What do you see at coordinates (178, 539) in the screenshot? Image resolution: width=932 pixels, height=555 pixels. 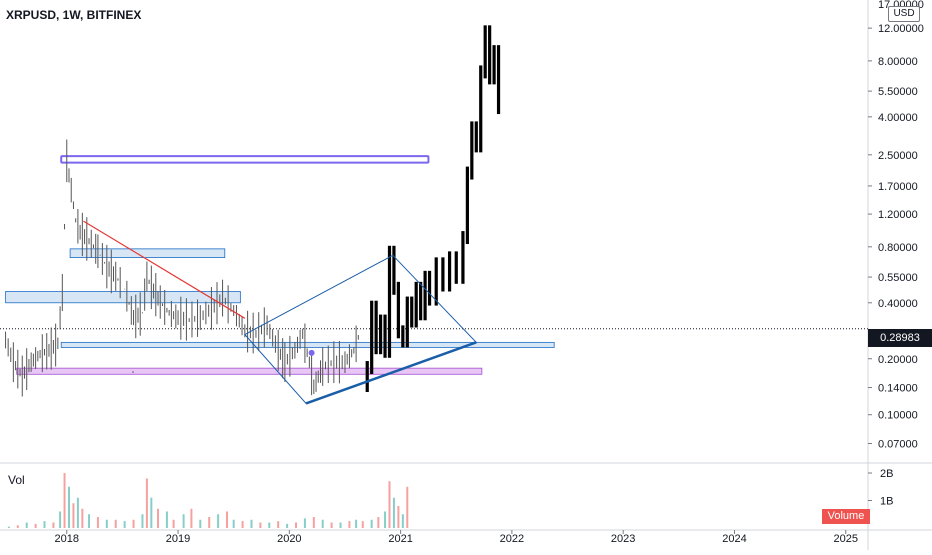 I see `x-tick-label: 2019` at bounding box center [178, 539].